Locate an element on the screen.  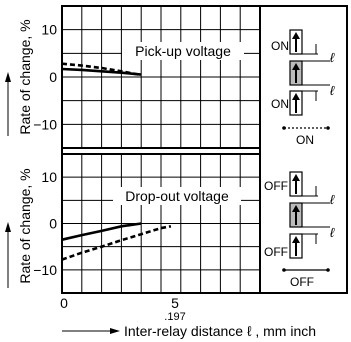
top-title-bg is located at coordinates (183, 51).